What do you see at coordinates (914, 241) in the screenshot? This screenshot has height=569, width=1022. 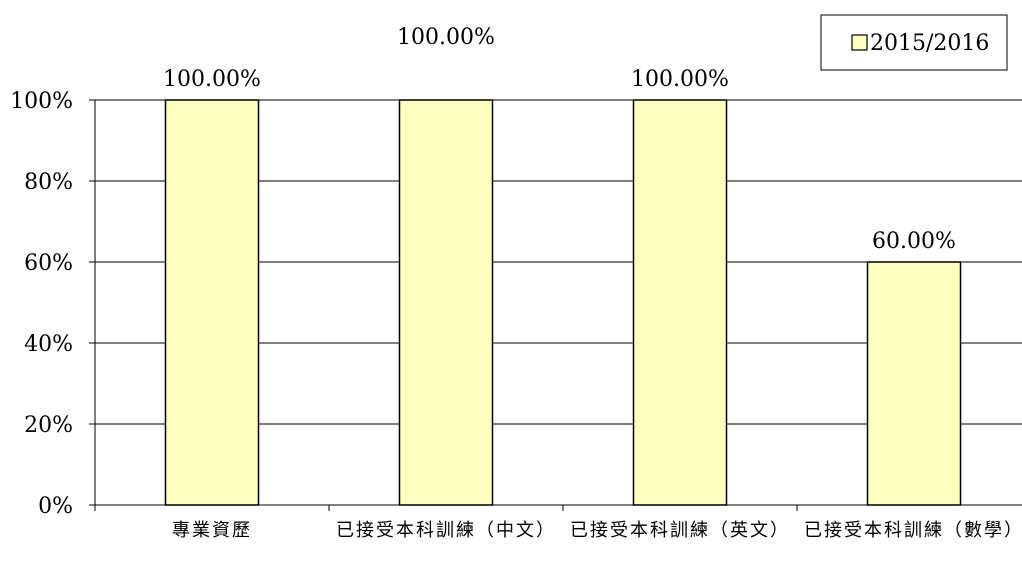 I see `data-label: 60.00%` at bounding box center [914, 241].